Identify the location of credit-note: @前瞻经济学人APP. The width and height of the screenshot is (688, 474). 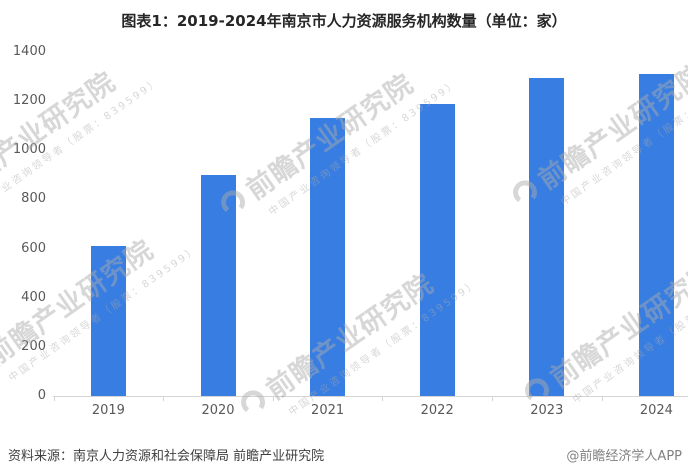
(624, 456).